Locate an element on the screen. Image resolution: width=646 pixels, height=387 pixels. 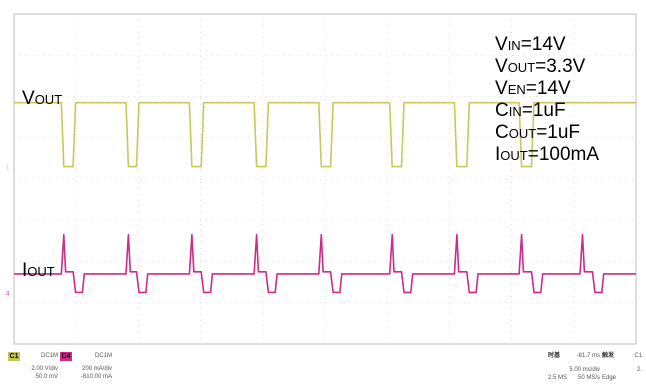
param-iout: IOUT=100mA is located at coordinates (547, 154).